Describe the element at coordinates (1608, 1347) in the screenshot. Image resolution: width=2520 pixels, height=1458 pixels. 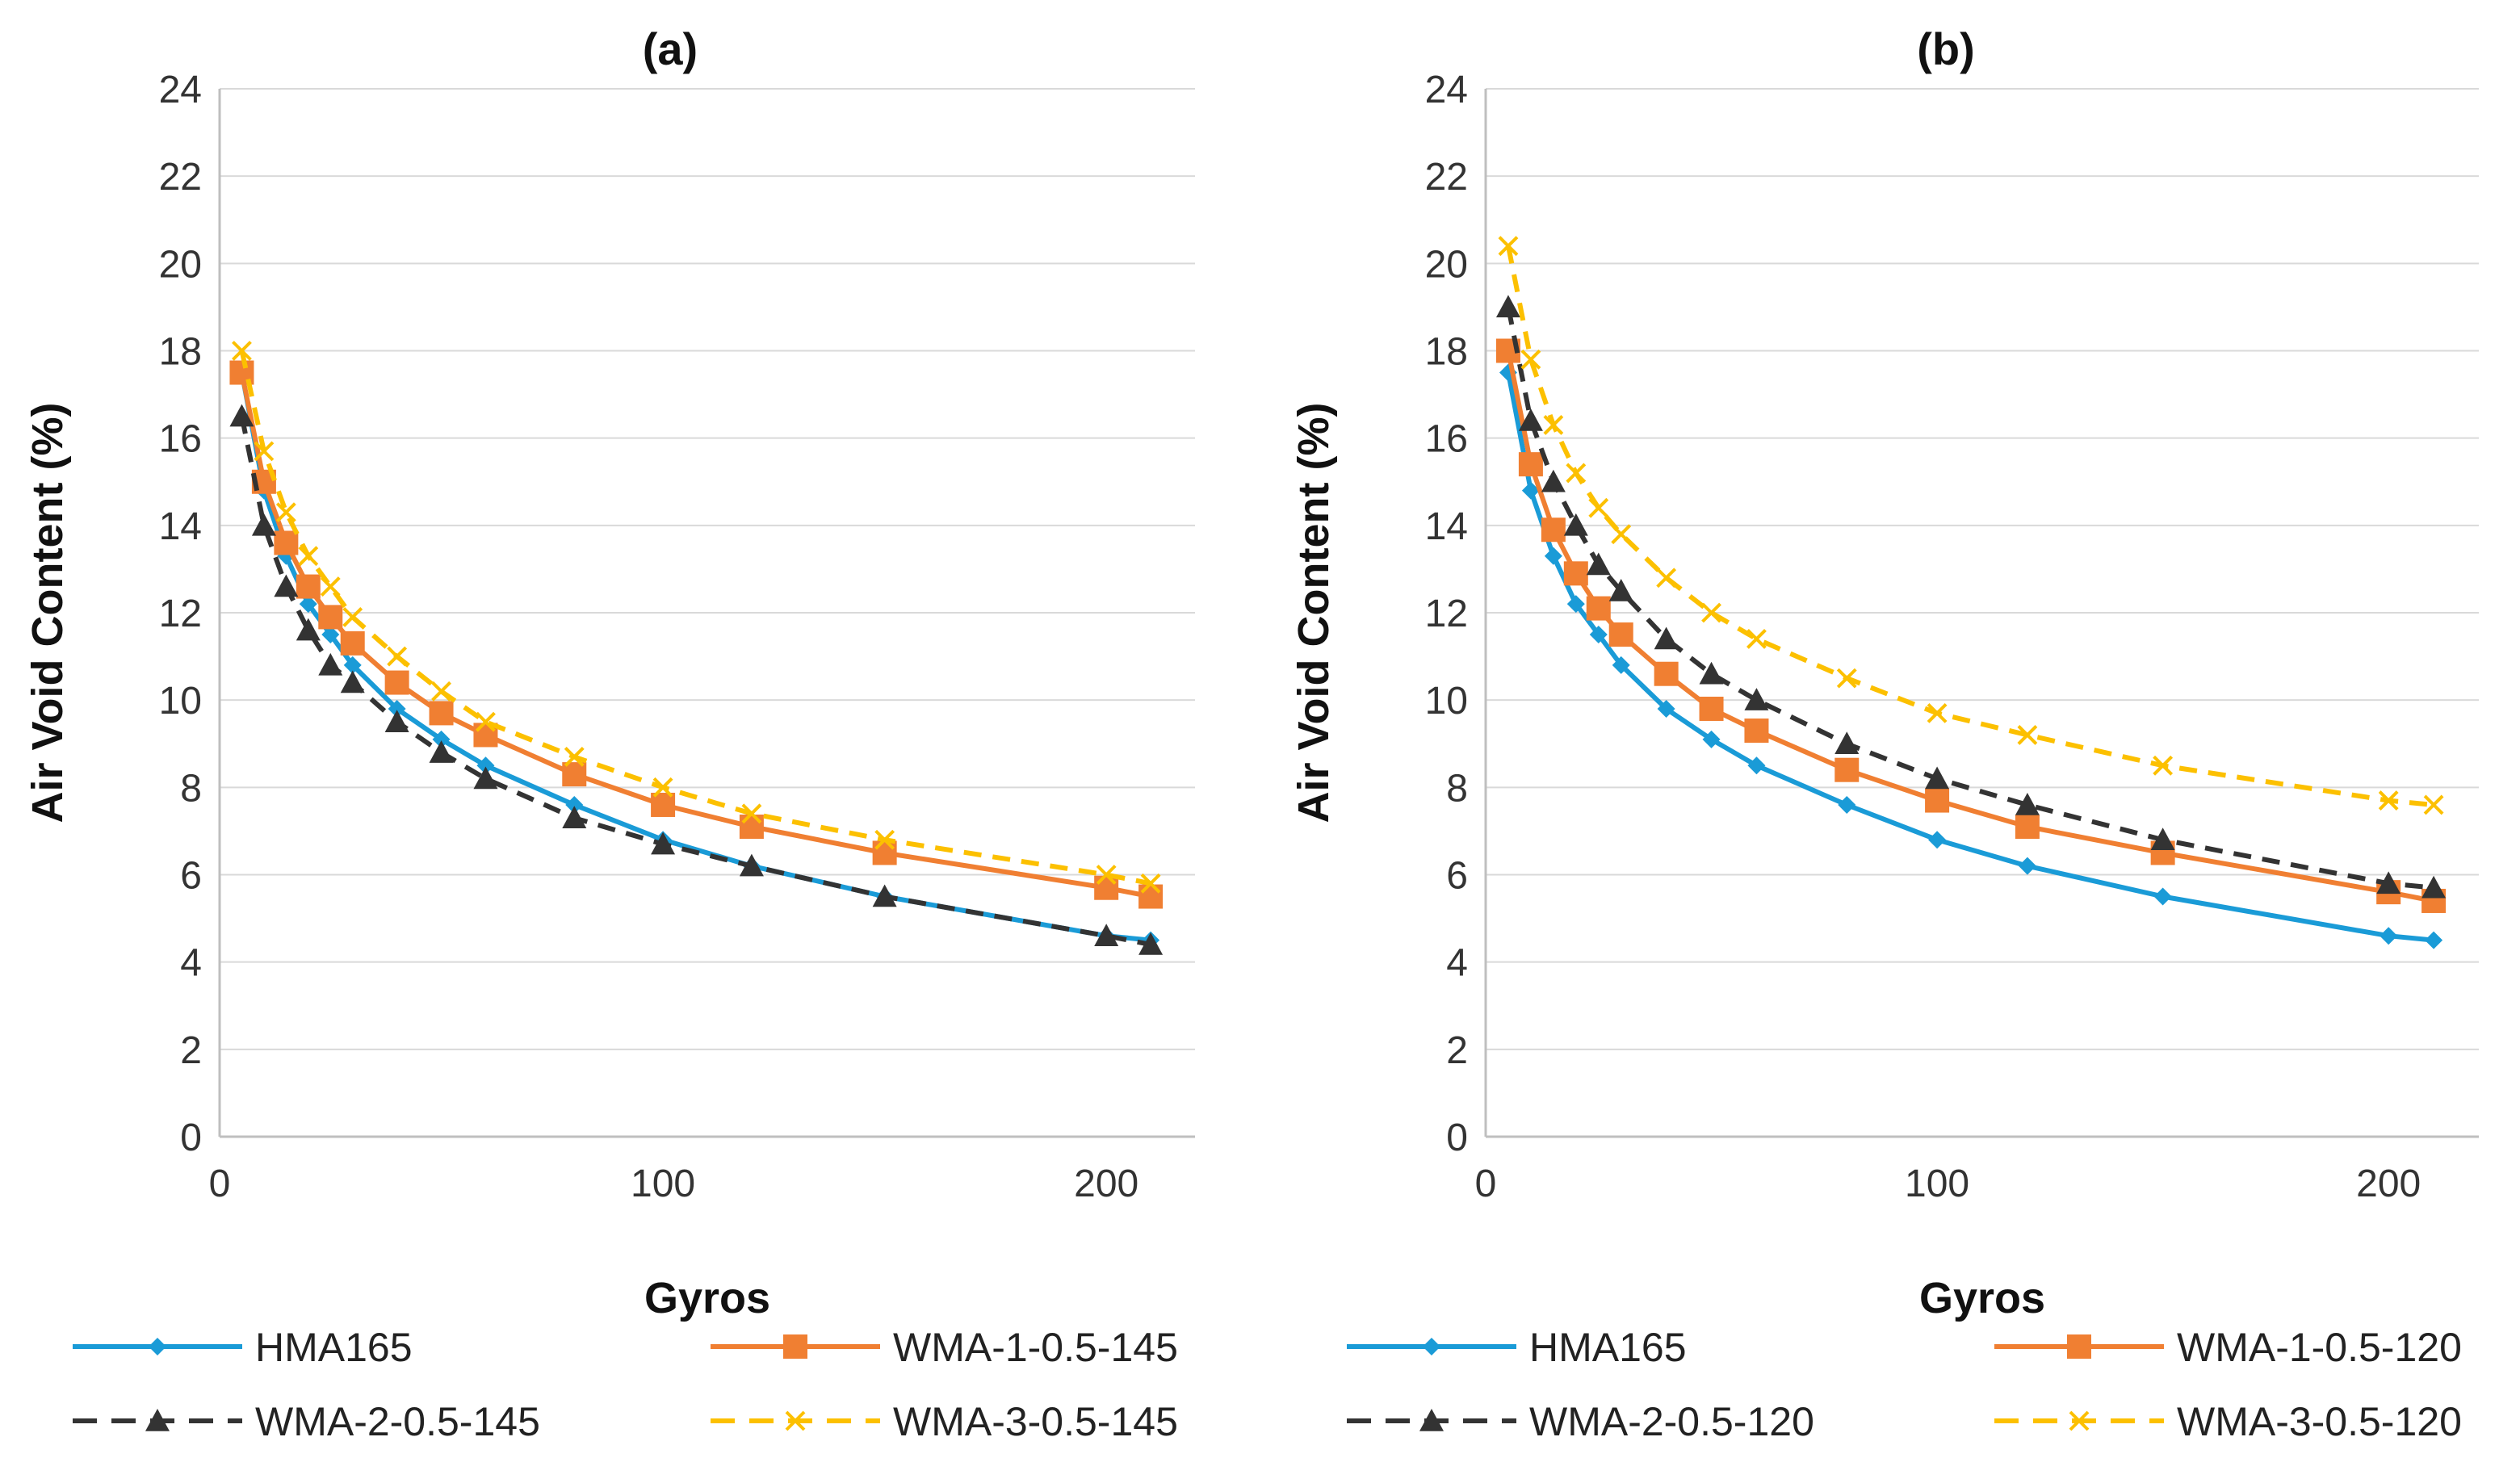
I see `legend-label: HMA165` at that location.